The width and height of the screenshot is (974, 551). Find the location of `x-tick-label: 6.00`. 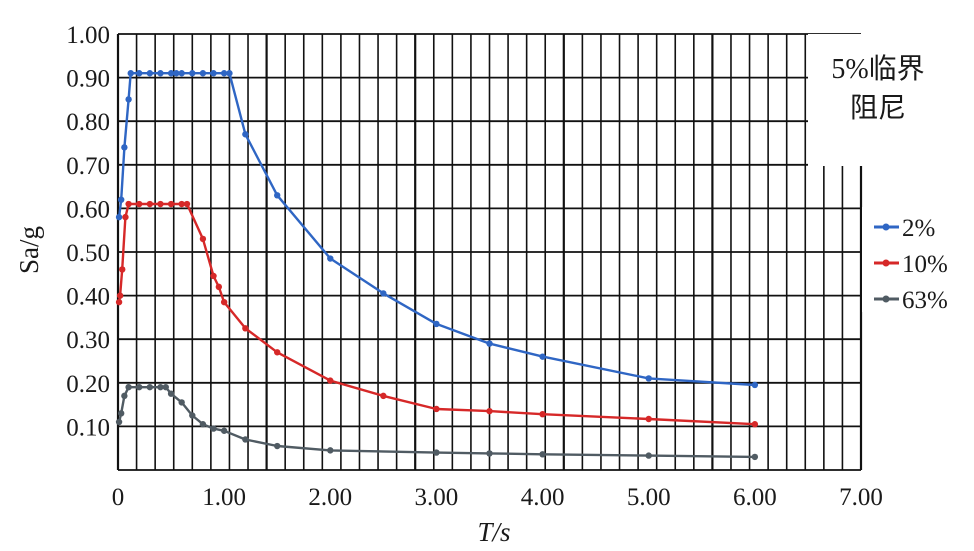

x-tick-label: 6.00 is located at coordinates (755, 497).